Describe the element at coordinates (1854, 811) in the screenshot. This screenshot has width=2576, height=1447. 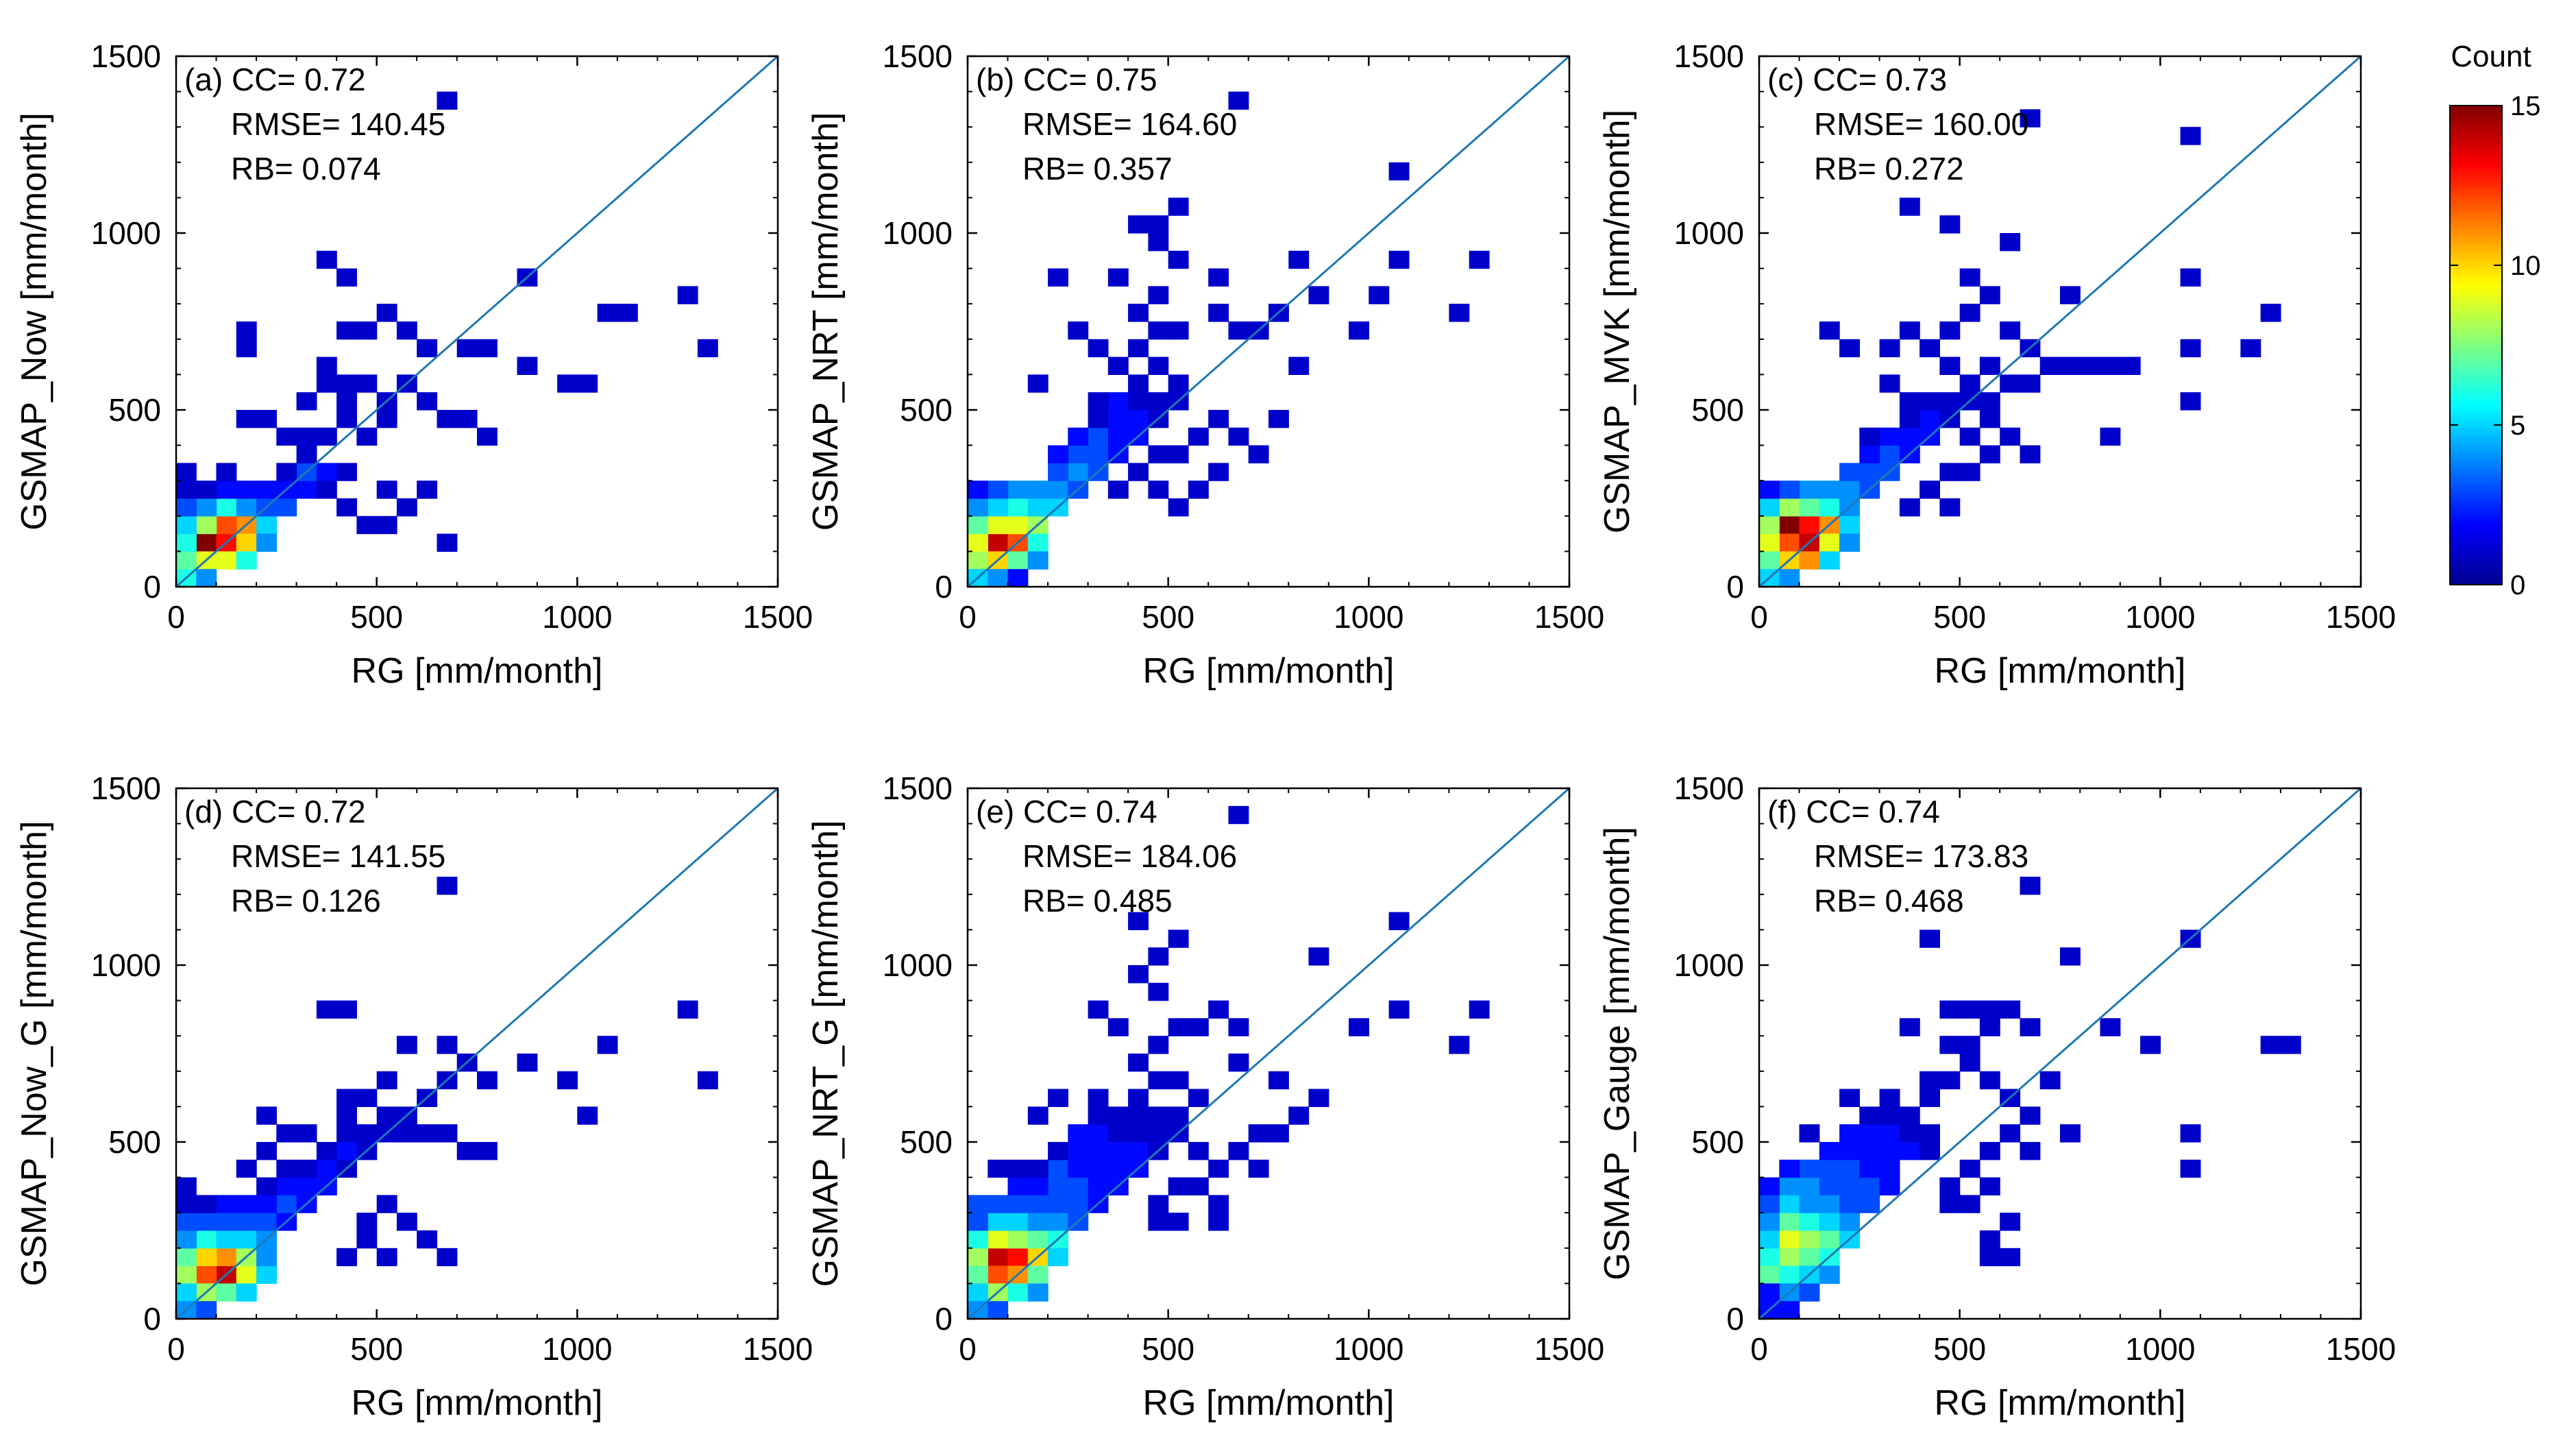
I see `stat-cc: (f) CC= 0.74` at that location.